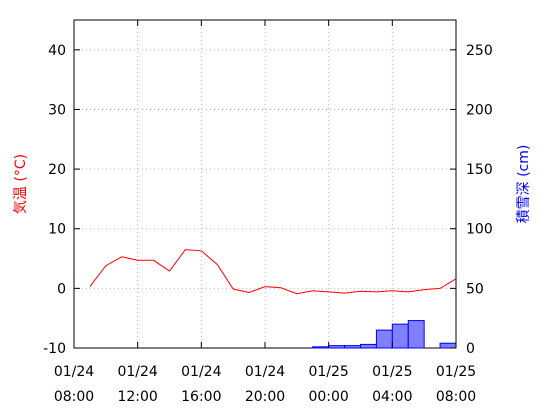 The height and width of the screenshot is (420, 560). What do you see at coordinates (54, 349) in the screenshot?
I see `left-tick-label: -10` at bounding box center [54, 349].